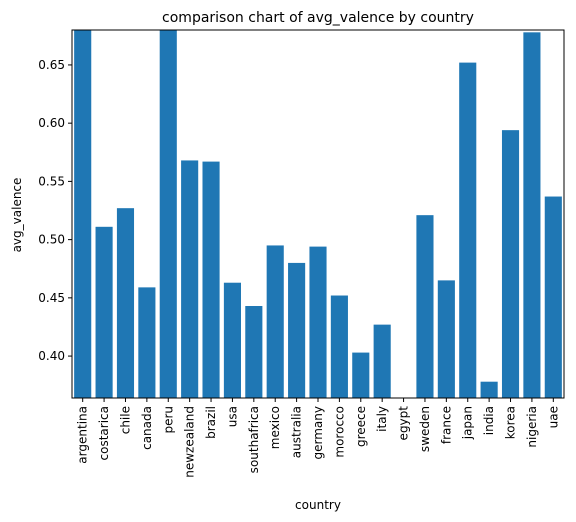 This screenshot has width=576, height=522. Describe the element at coordinates (168, 214) in the screenshot. I see `bar-peru` at that location.